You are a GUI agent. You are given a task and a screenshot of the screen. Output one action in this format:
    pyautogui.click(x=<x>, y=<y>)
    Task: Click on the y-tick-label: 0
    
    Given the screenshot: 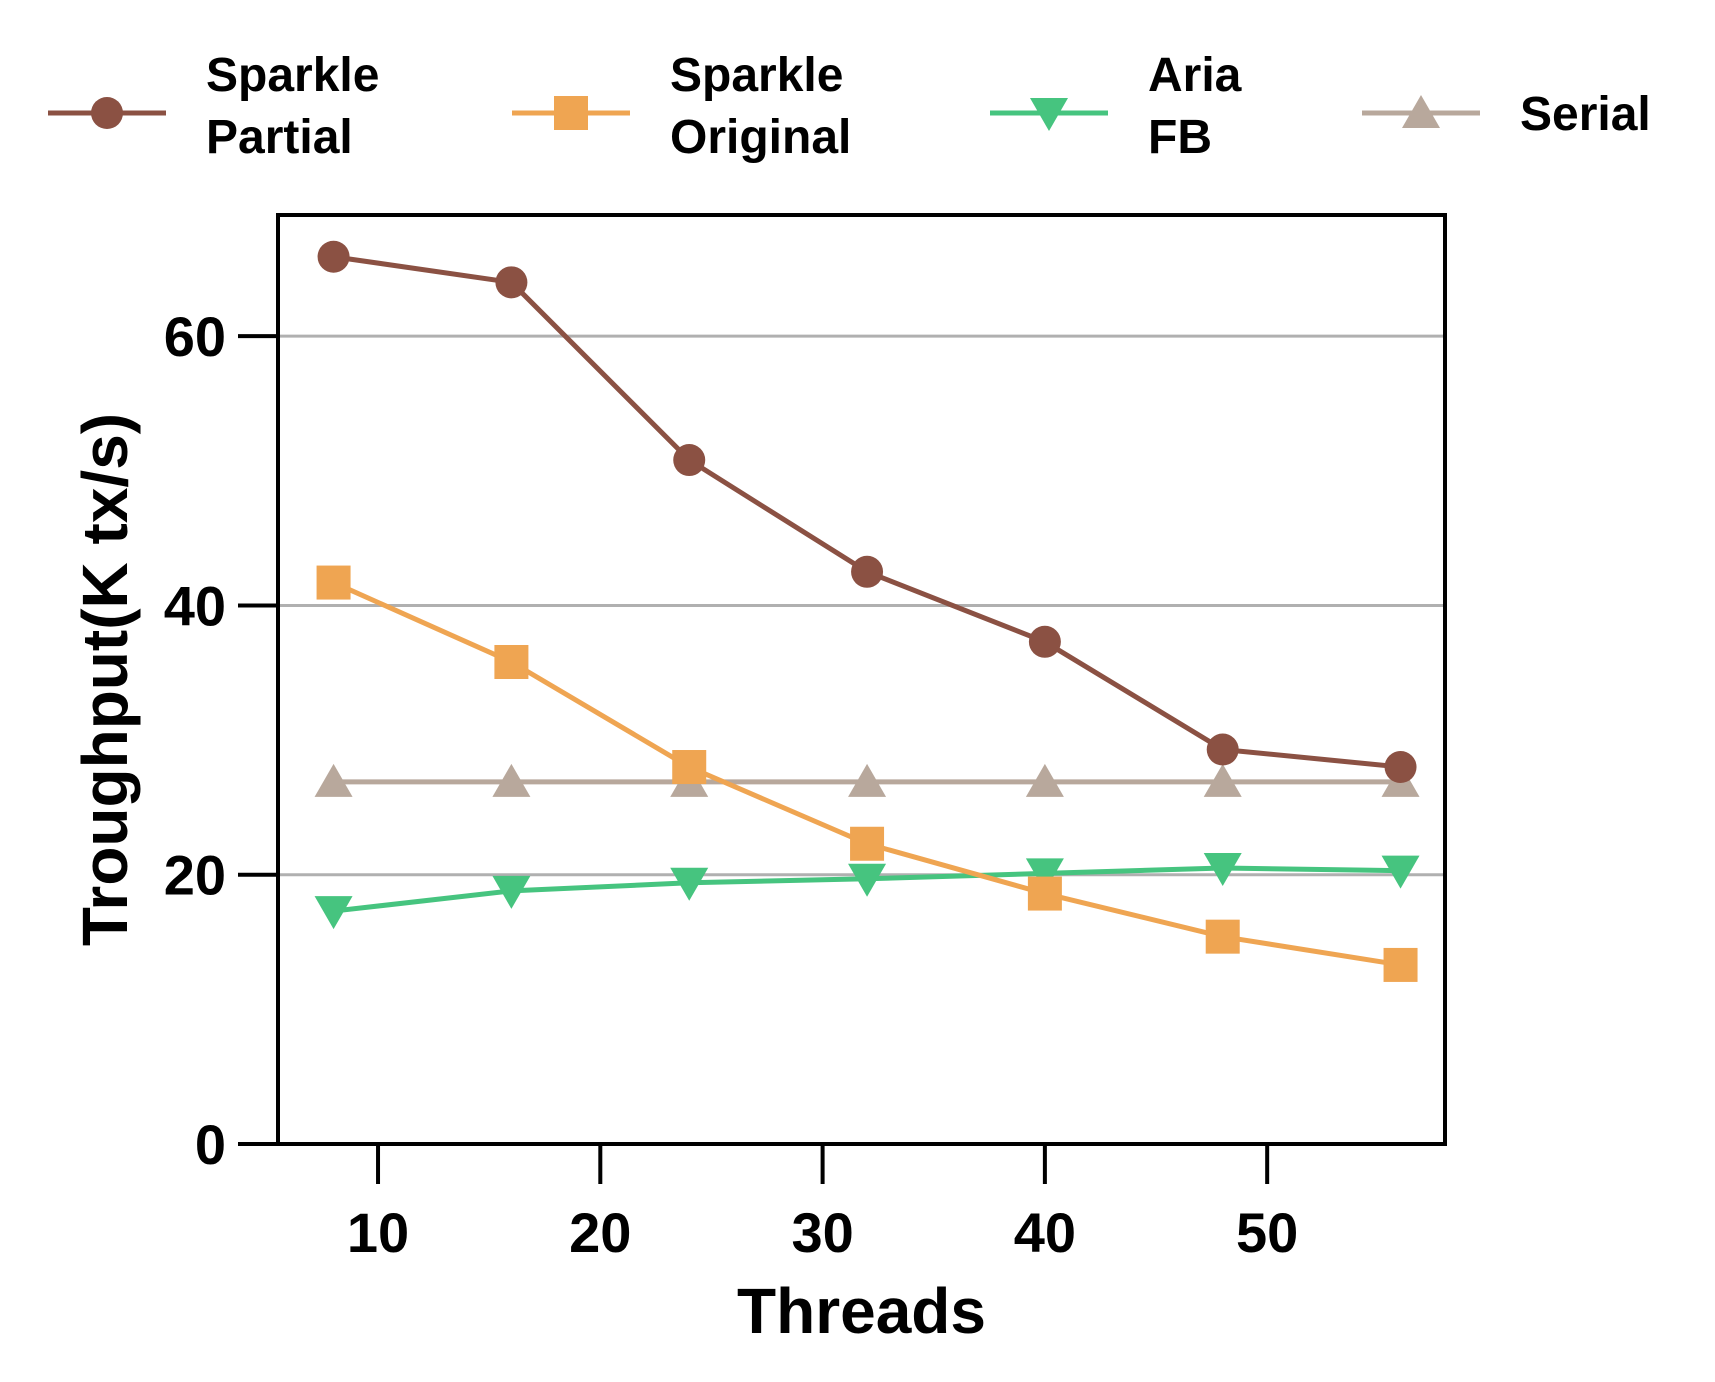 What is the action you would take?
    pyautogui.click(x=210, y=1144)
    